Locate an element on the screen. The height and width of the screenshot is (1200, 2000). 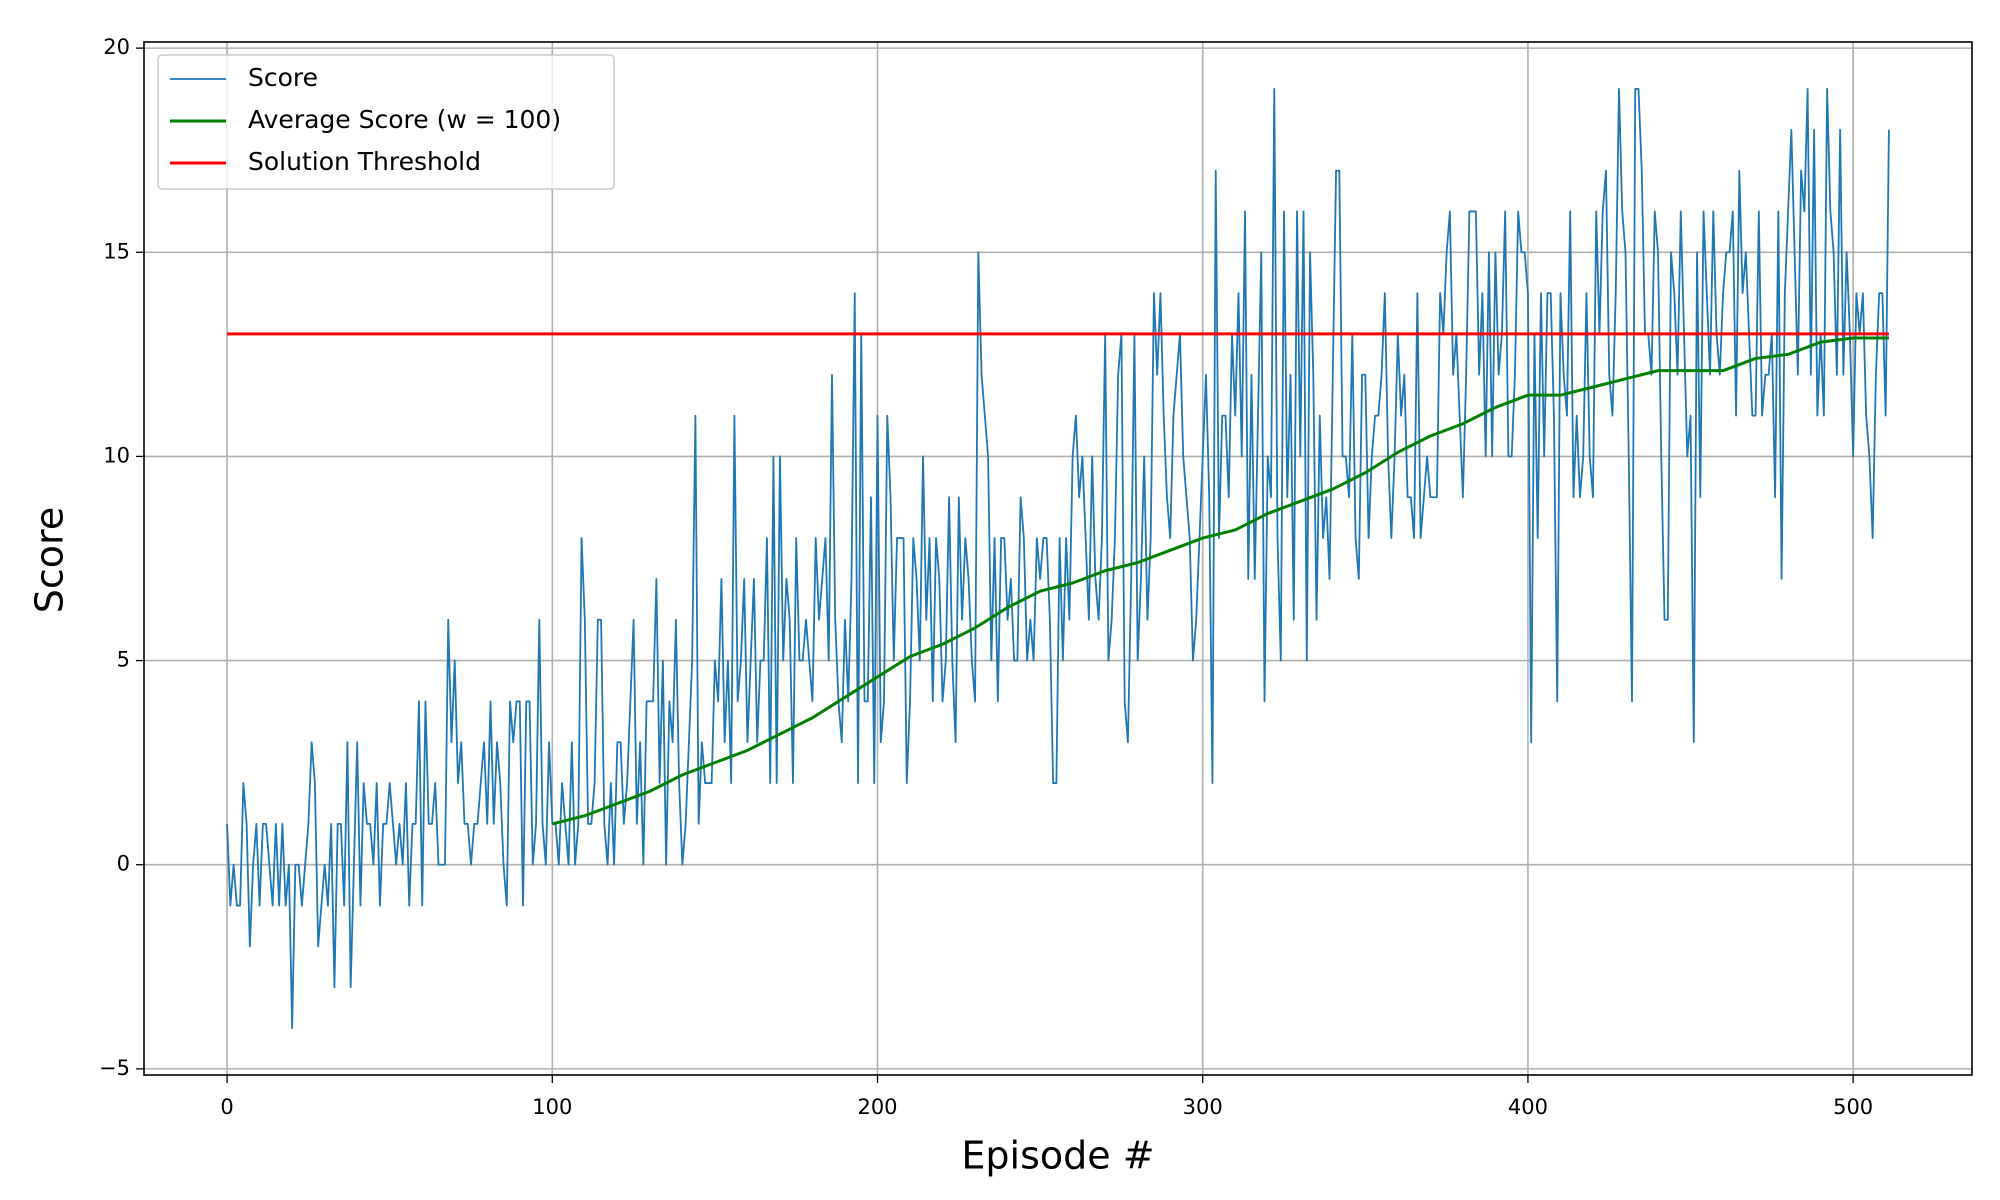
x-tick-label: 300 is located at coordinates (1203, 1107).